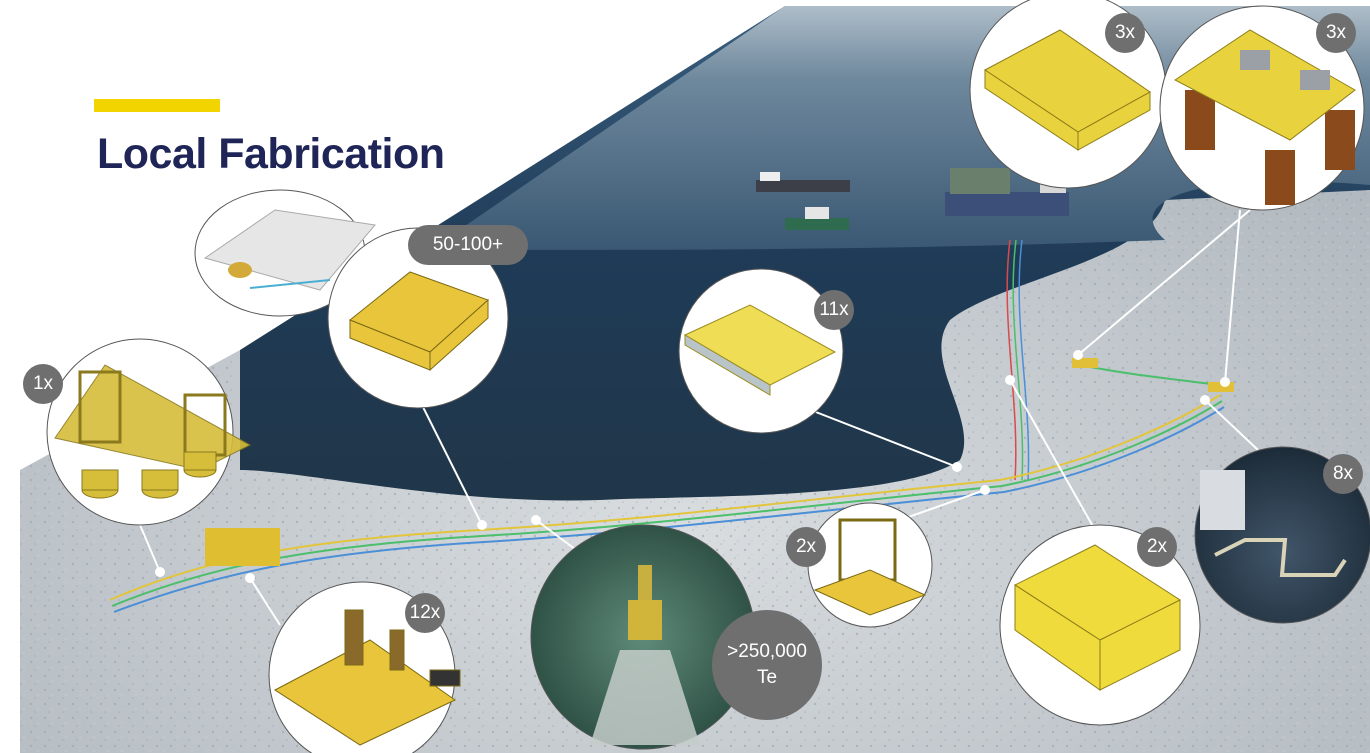  Describe the element at coordinates (806, 547) in the screenshot. I see `quantity-badge-riser-base: 2x` at that location.